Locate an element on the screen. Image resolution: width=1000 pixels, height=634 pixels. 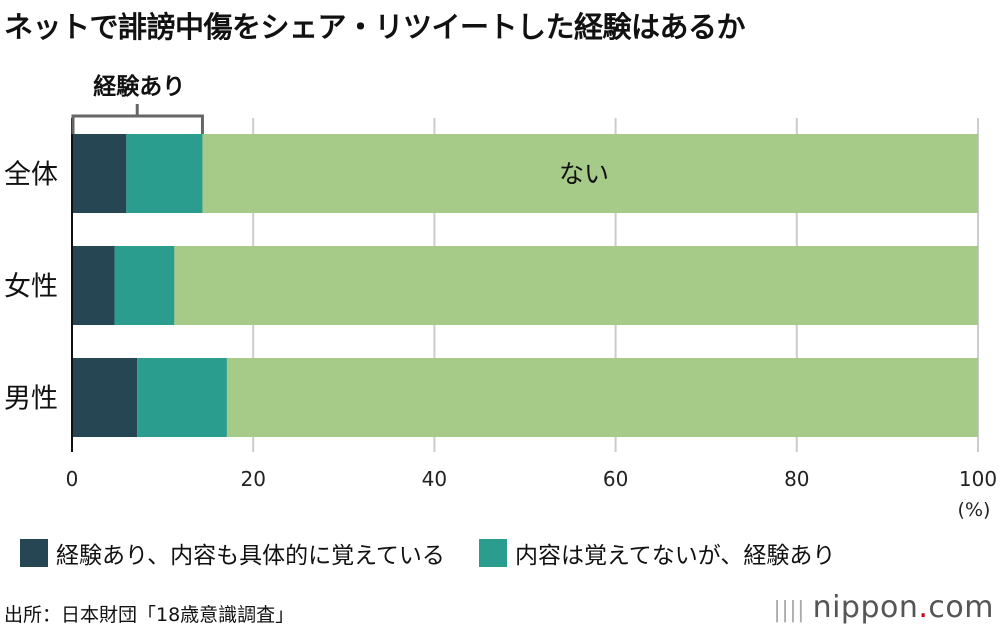
x-tick-label: 40 is located at coordinates (434, 479).